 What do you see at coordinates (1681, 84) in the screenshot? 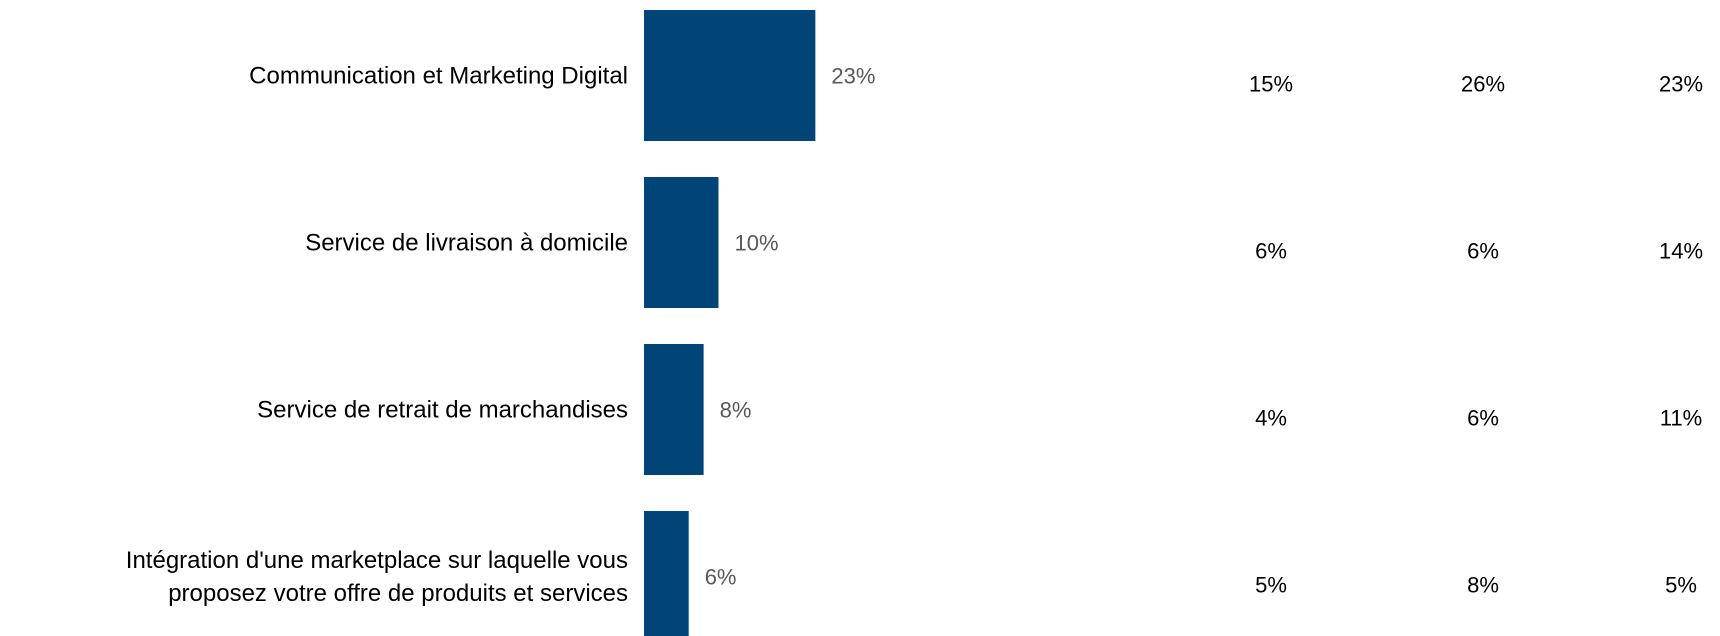
I see `column-2-value-0: 23%` at bounding box center [1681, 84].